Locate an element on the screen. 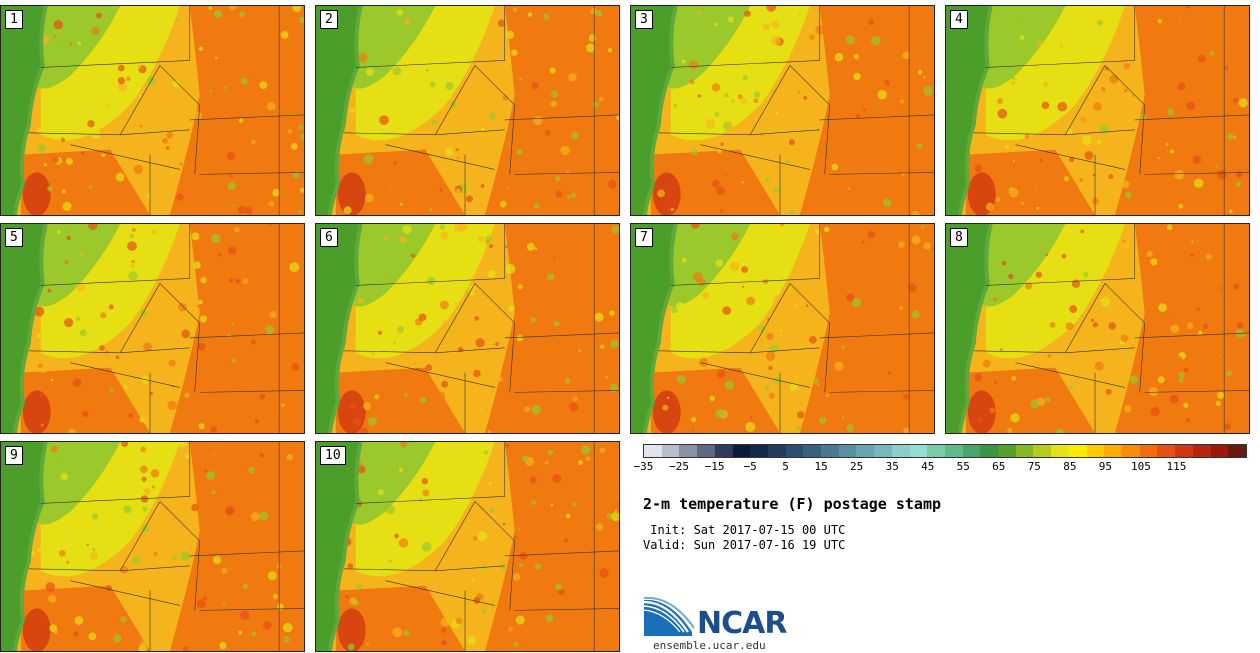 Image resolution: width=1260 pixels, height=653 pixels. member-panel-9: 9 is located at coordinates (152, 546).